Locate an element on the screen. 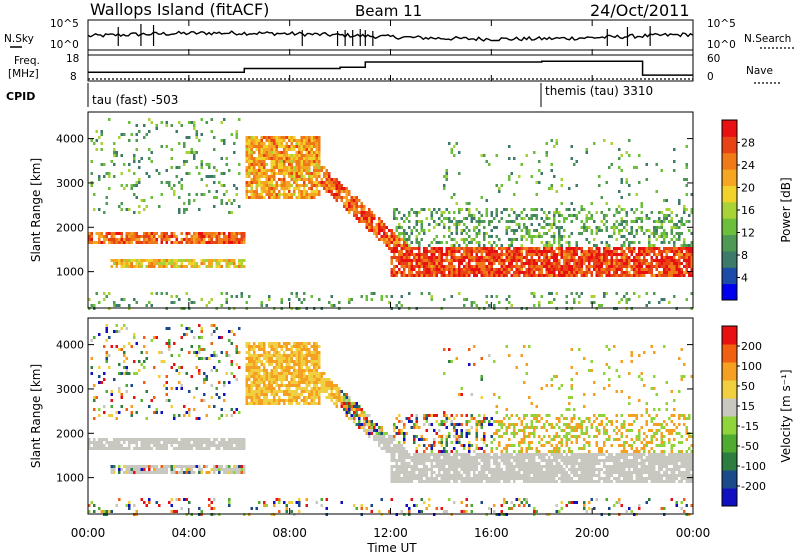 The image size is (800, 554). noise-left-tick-bottom: 10^0 is located at coordinates (64, 45).